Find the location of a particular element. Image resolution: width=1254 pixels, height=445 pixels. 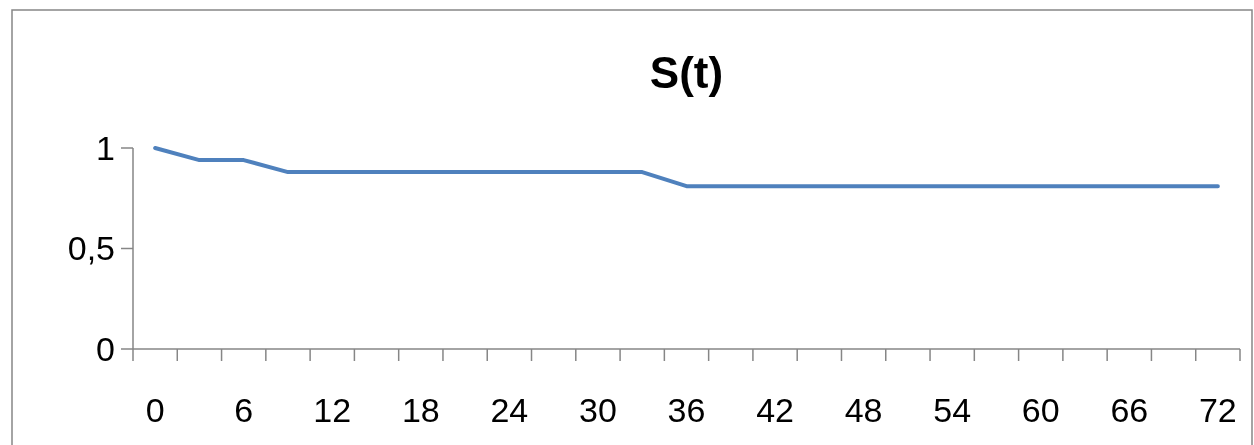

y-tick-label: 0,5 is located at coordinates (91, 248).